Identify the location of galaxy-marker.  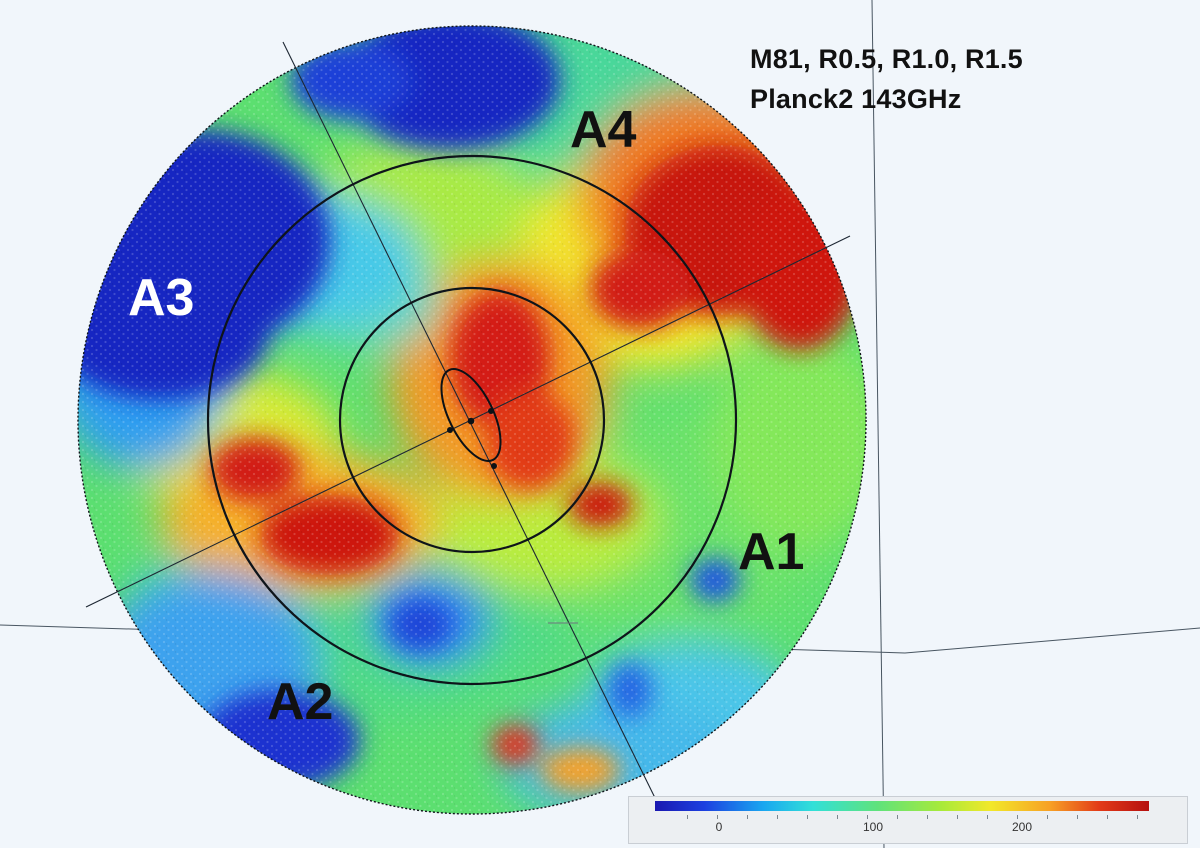
(471, 418).